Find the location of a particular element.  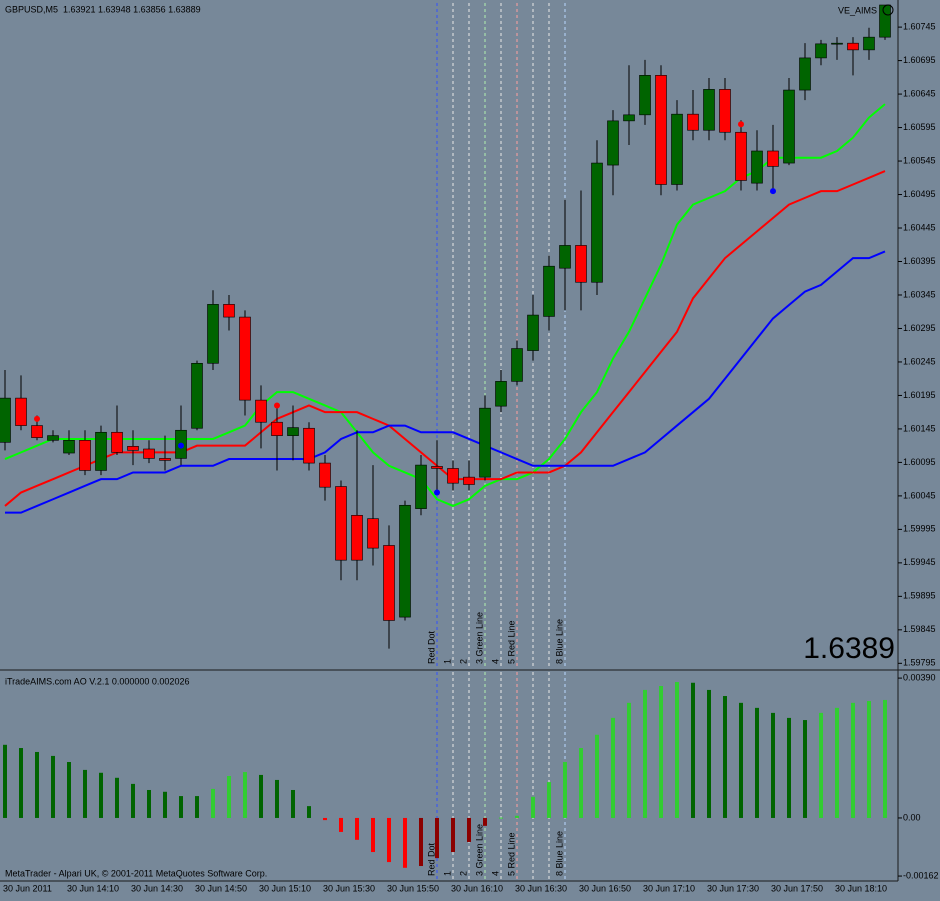

y-tick-label: 1.60695 is located at coordinates (919, 60).